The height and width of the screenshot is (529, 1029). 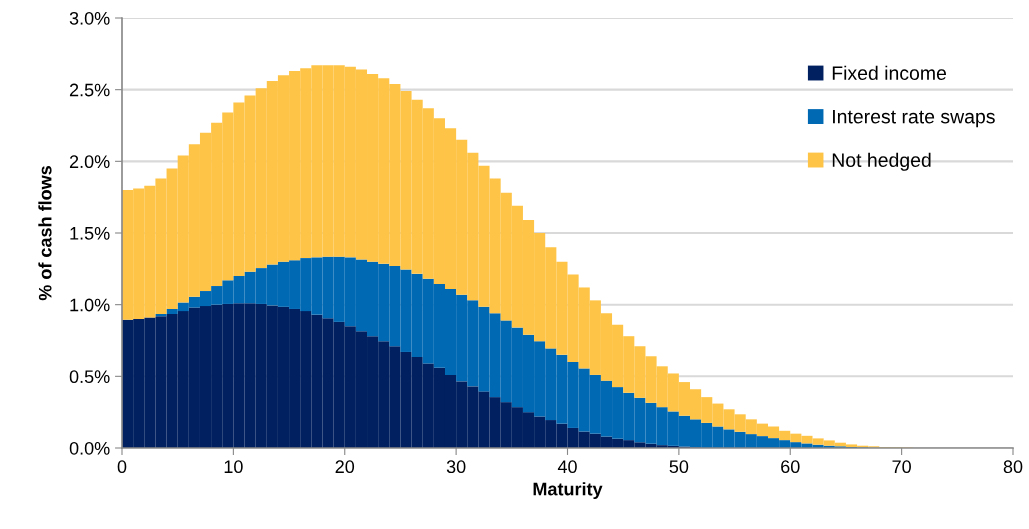 What do you see at coordinates (901, 467) in the screenshot?
I see `x-tick-label: 70` at bounding box center [901, 467].